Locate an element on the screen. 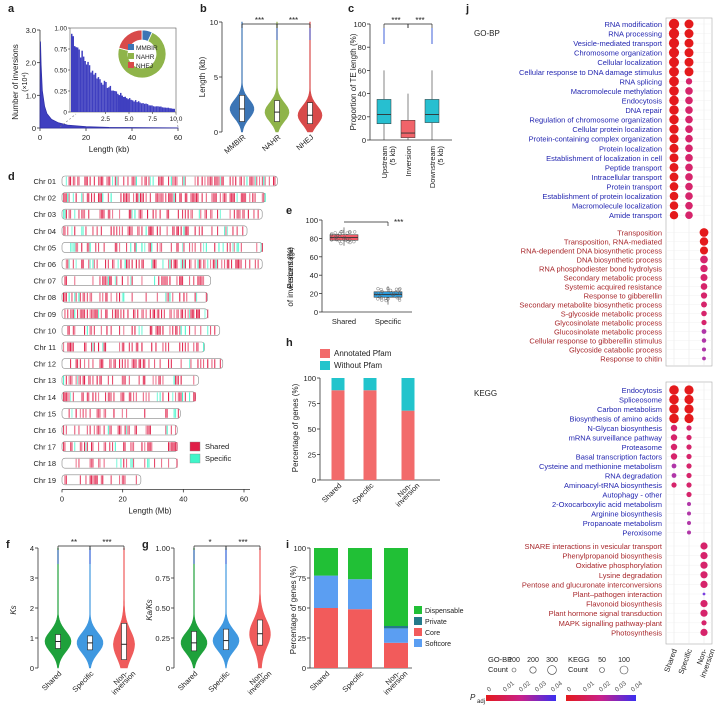 This screenshot has height=720, width=724. chromosome-bar is located at coordinates (162, 214).